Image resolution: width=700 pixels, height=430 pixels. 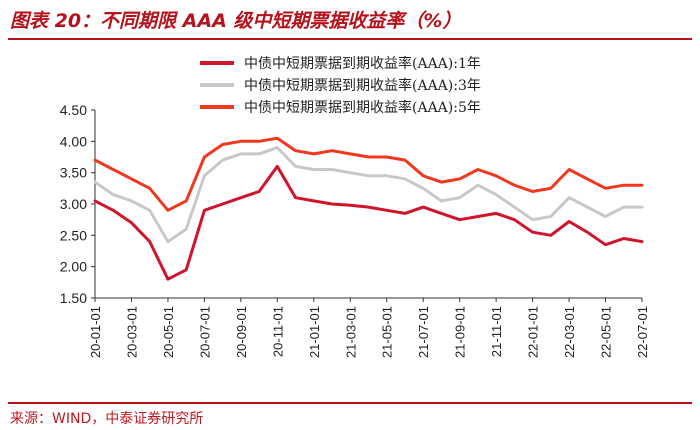 What do you see at coordinates (73, 110) in the screenshot?
I see `y-tick-label: 4.50` at bounding box center [73, 110].